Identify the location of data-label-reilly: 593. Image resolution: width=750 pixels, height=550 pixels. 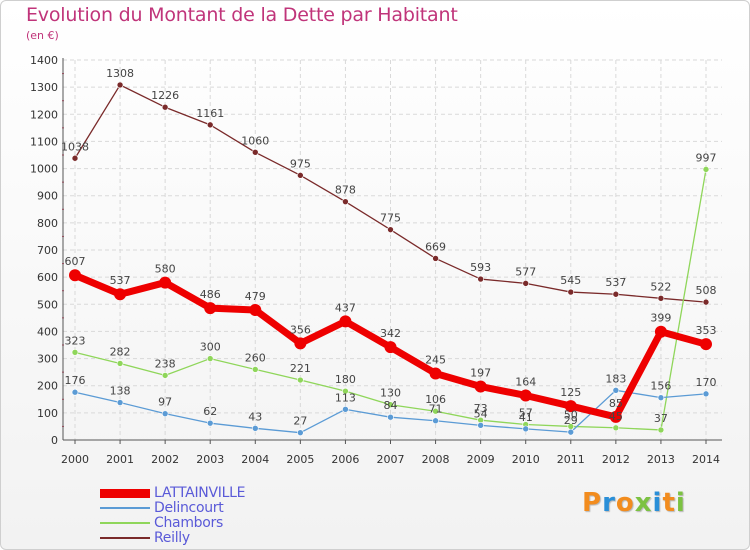
(480, 267).